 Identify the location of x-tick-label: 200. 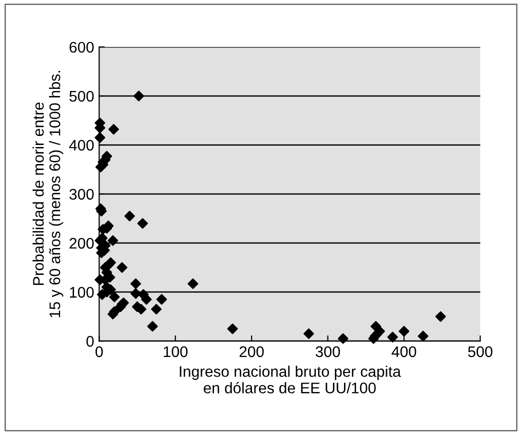
(252, 352).